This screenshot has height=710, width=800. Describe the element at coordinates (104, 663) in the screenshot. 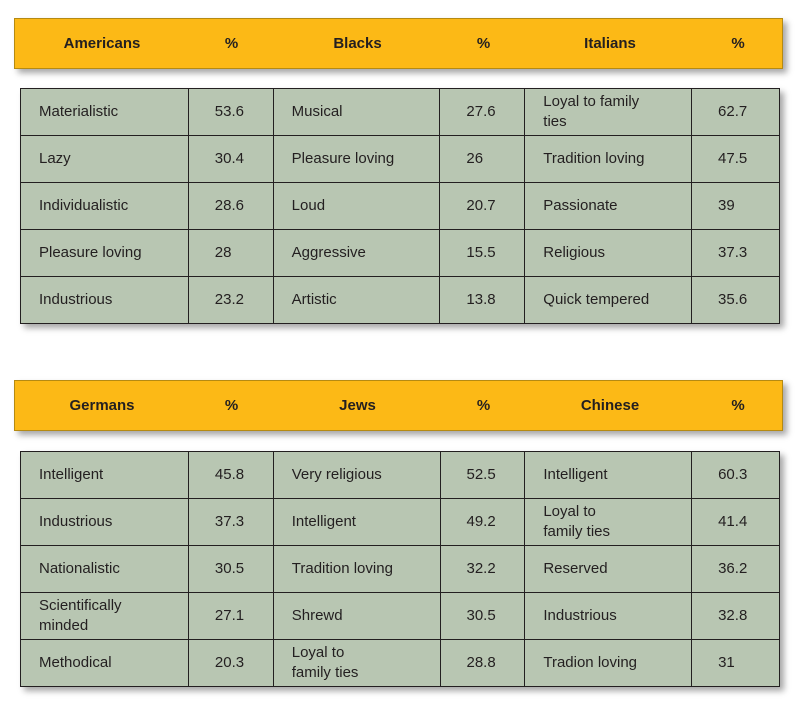

I see `trait-cell: Methodical` at that location.